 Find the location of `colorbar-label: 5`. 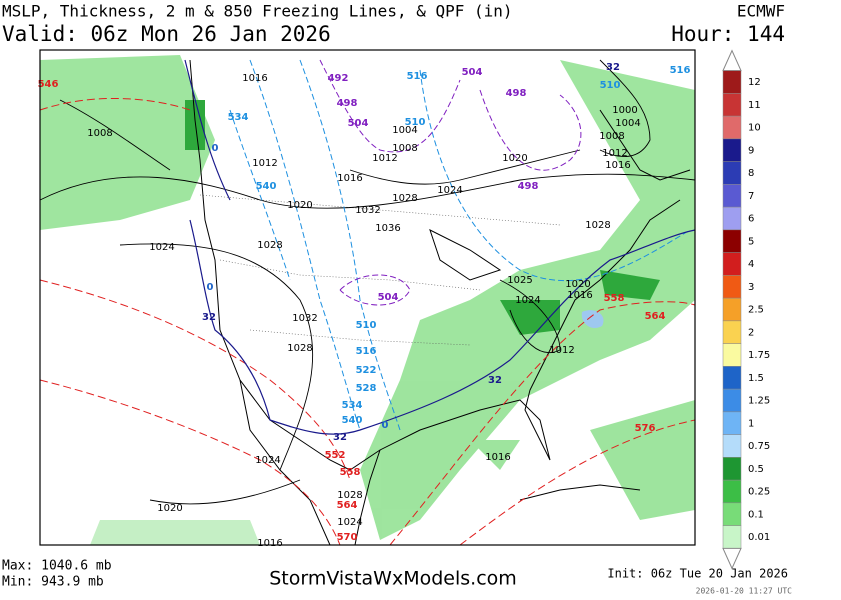

colorbar-label: 5 is located at coordinates (751, 241).